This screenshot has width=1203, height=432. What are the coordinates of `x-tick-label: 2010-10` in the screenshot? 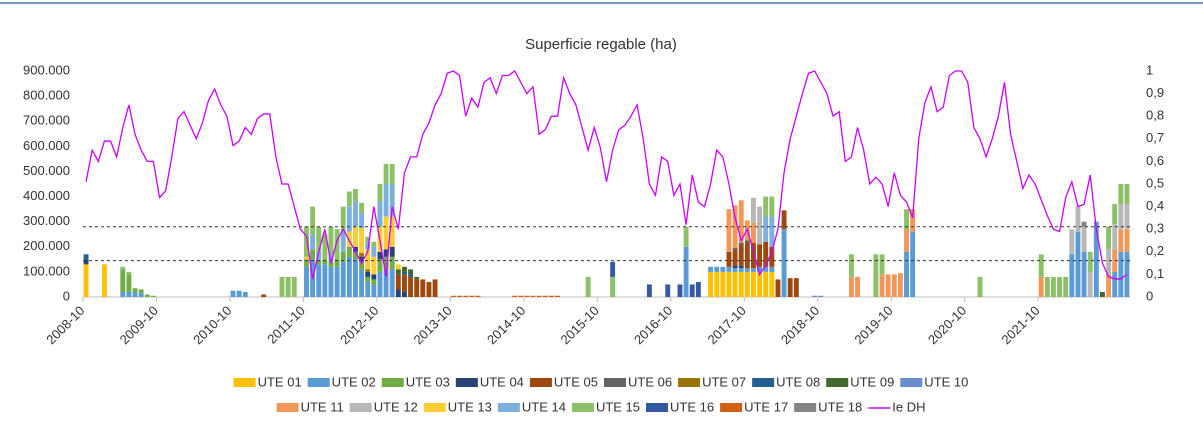 It's located at (212, 325).